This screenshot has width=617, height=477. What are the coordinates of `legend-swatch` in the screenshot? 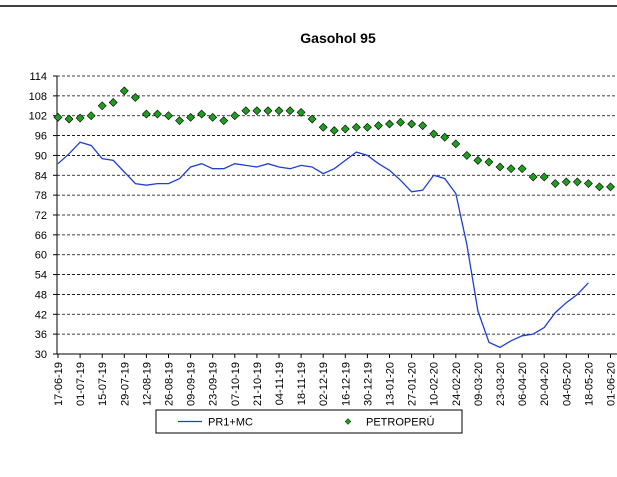 It's located at (348, 421).